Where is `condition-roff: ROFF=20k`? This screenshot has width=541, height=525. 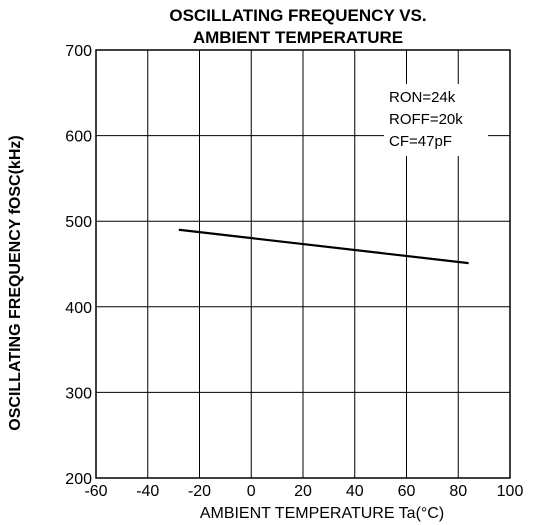 condition-roff: ROFF=20k is located at coordinates (426, 119).